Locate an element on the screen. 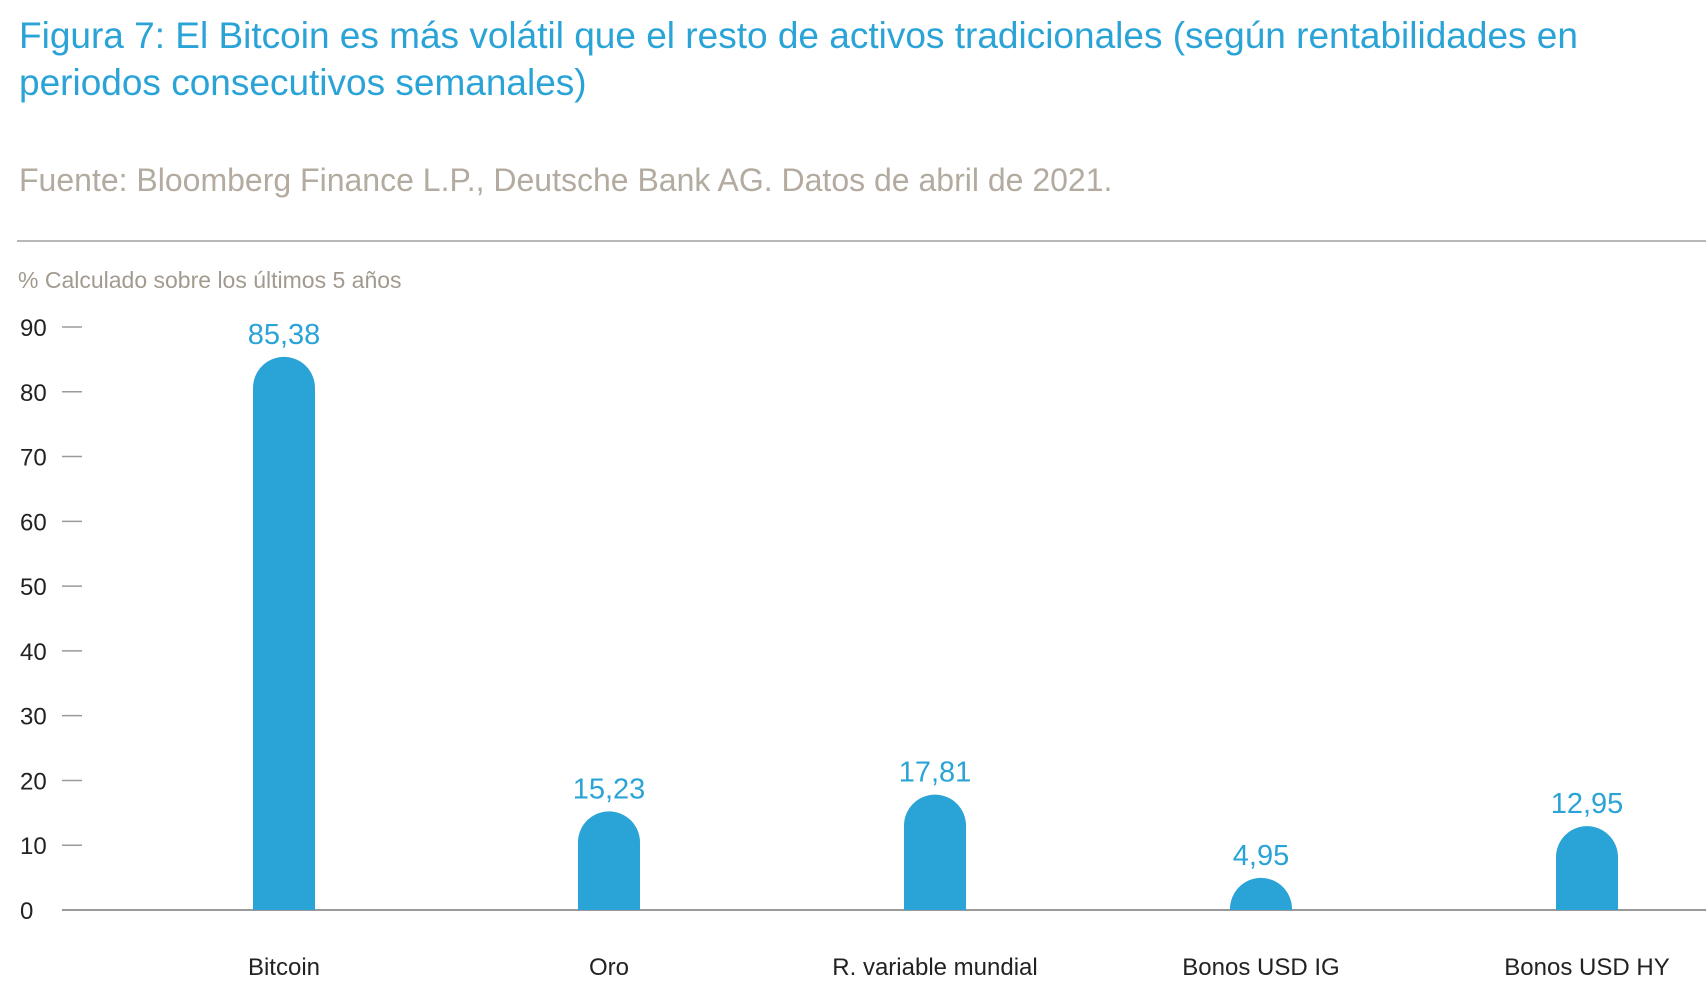  x-tick-label: Oro is located at coordinates (609, 967).